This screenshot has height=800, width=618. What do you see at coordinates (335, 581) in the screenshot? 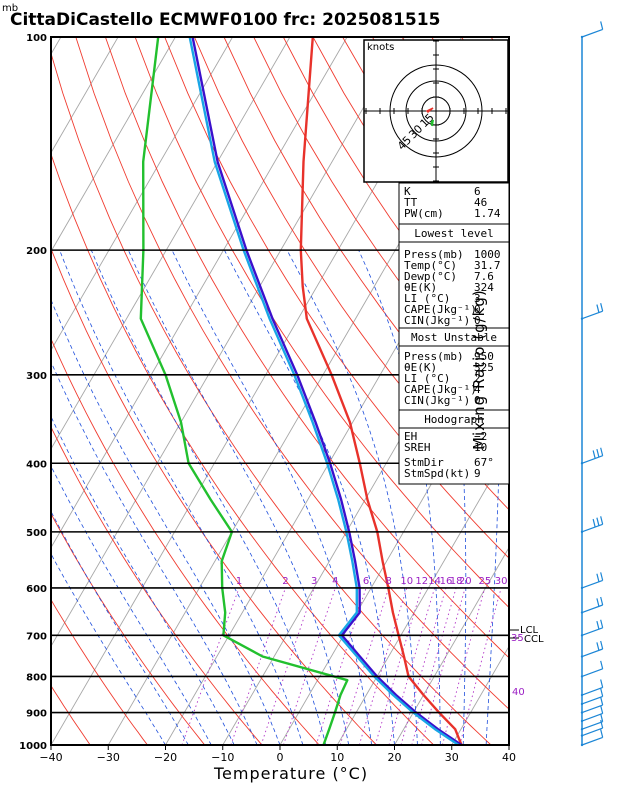
I see `mixing-ratio-label: 4` at bounding box center [335, 581].